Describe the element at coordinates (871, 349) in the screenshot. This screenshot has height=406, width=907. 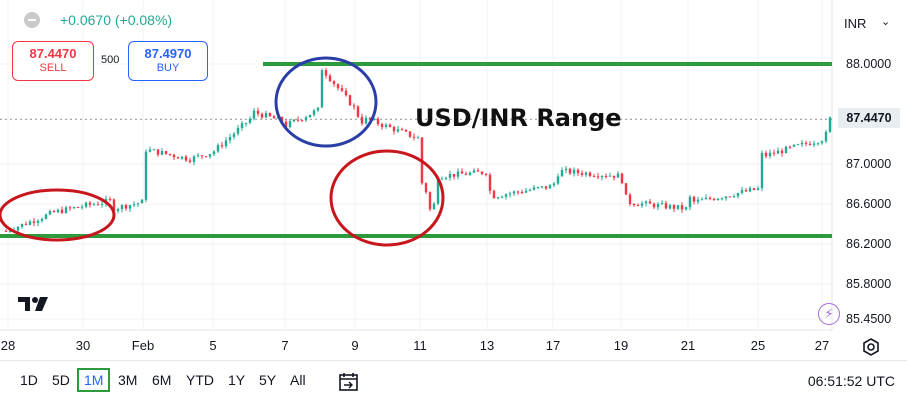
I see `gear-icon` at that location.